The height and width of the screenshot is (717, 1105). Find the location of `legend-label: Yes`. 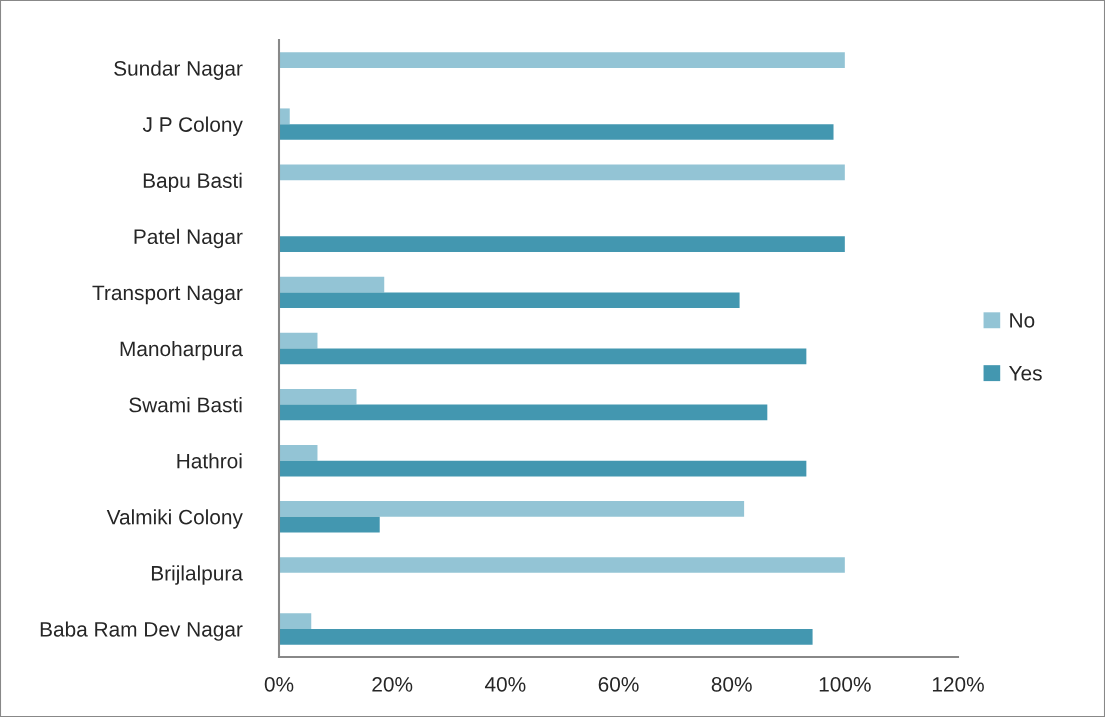

legend-label: Yes is located at coordinates (1025, 373).